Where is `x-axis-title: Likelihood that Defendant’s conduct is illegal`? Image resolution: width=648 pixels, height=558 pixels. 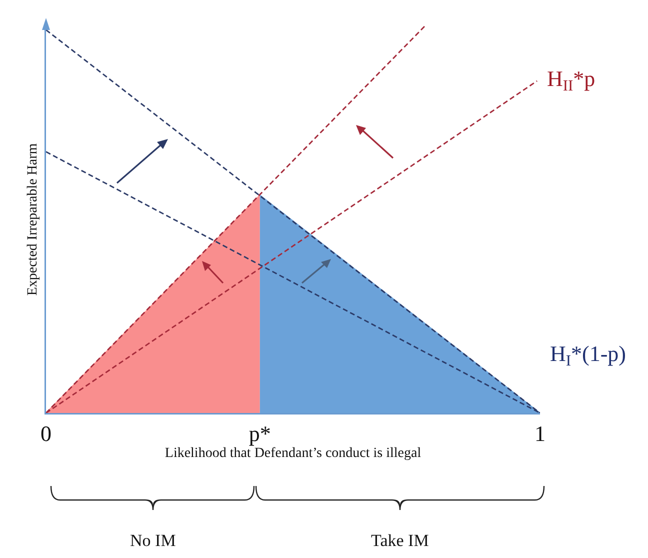
x-axis-title: Likelihood that Defendant’s conduct is illegal is located at coordinates (293, 453).